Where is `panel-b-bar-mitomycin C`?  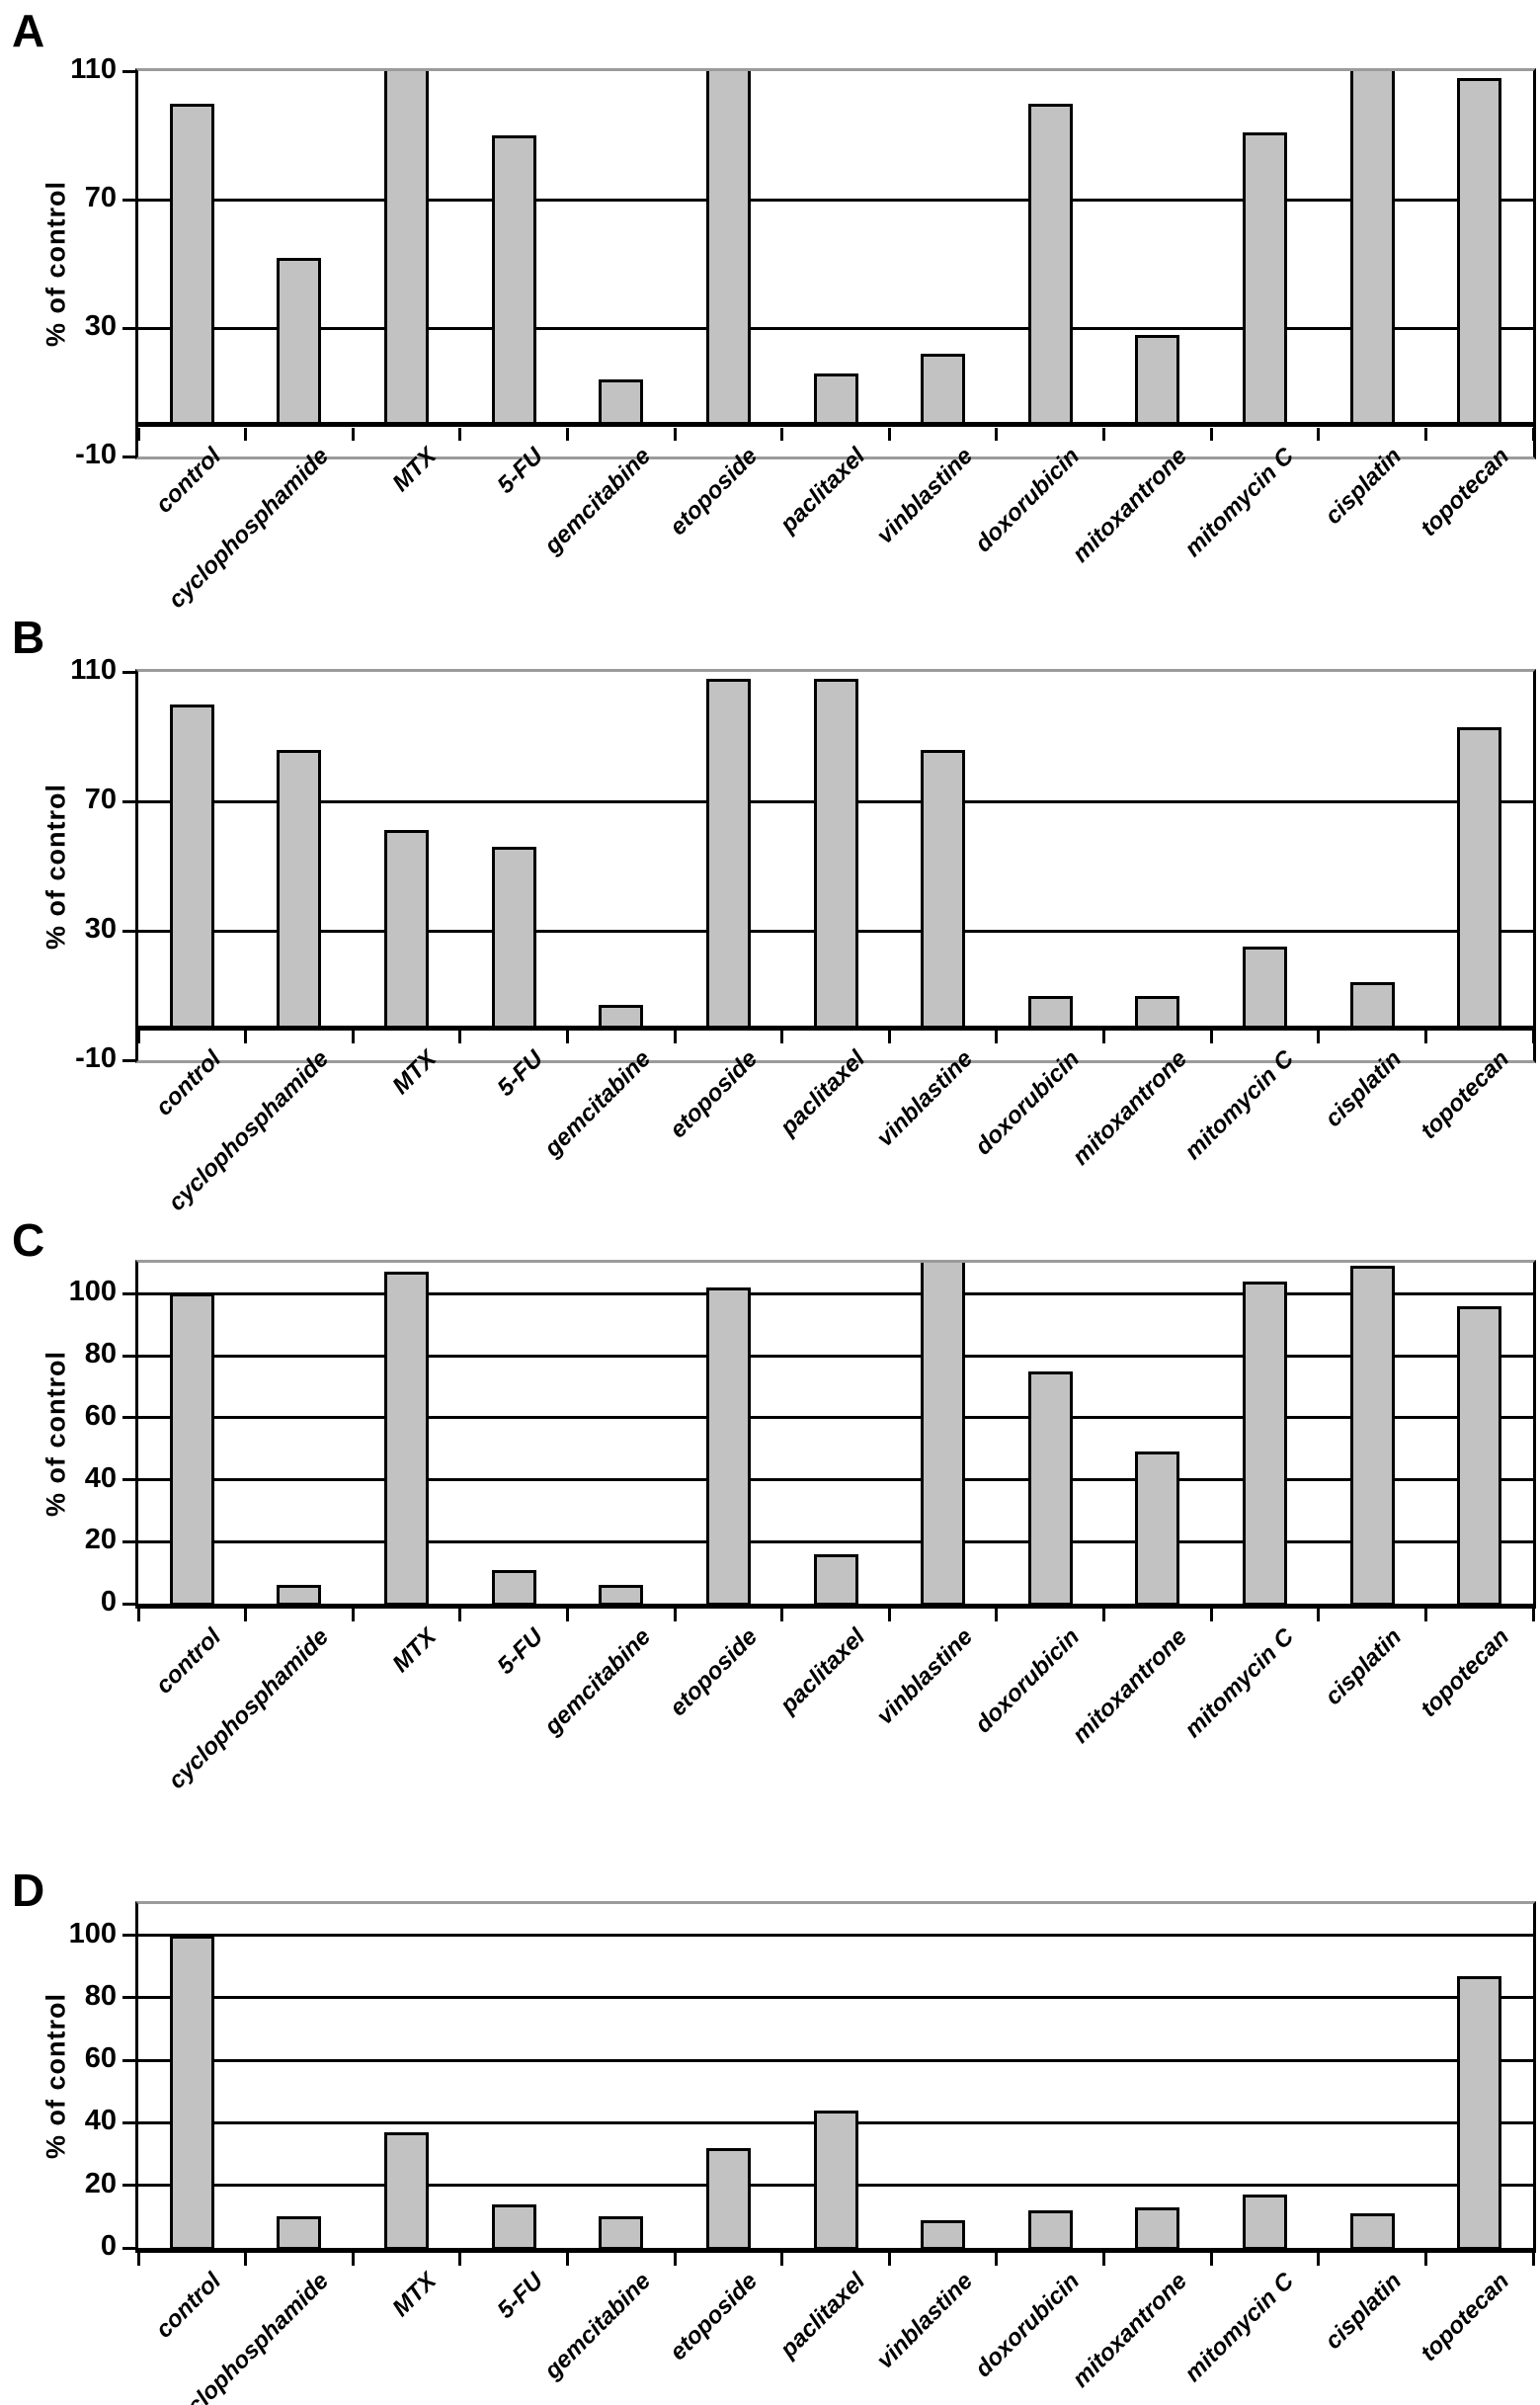 panel-b-bar-mitomycin C is located at coordinates (1264, 989).